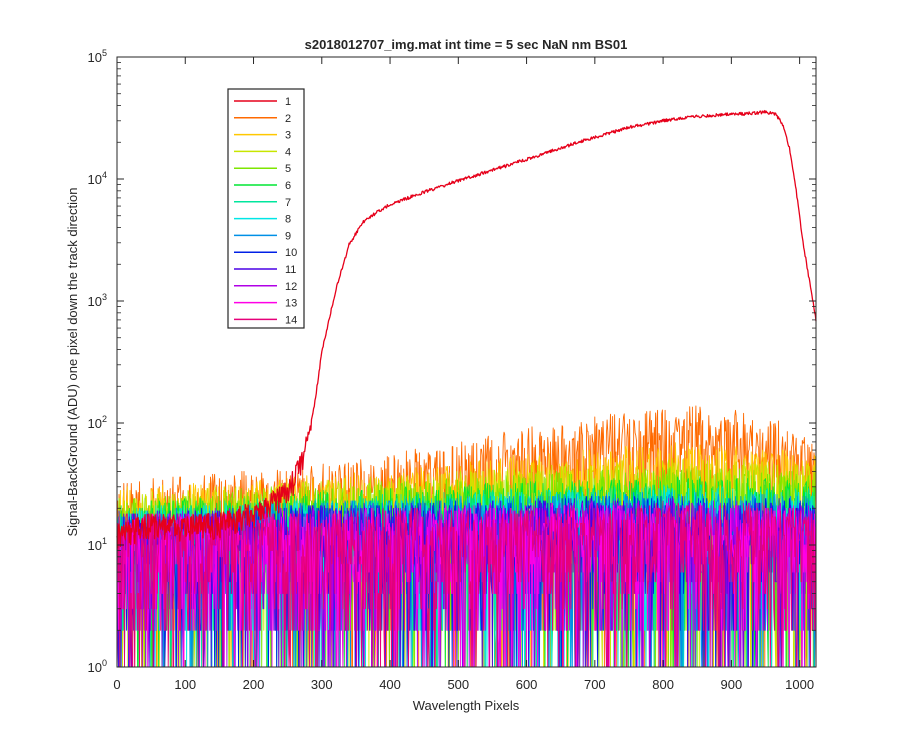  Describe the element at coordinates (97, 178) in the screenshot. I see `y-tick-label: 10⁴` at that location.